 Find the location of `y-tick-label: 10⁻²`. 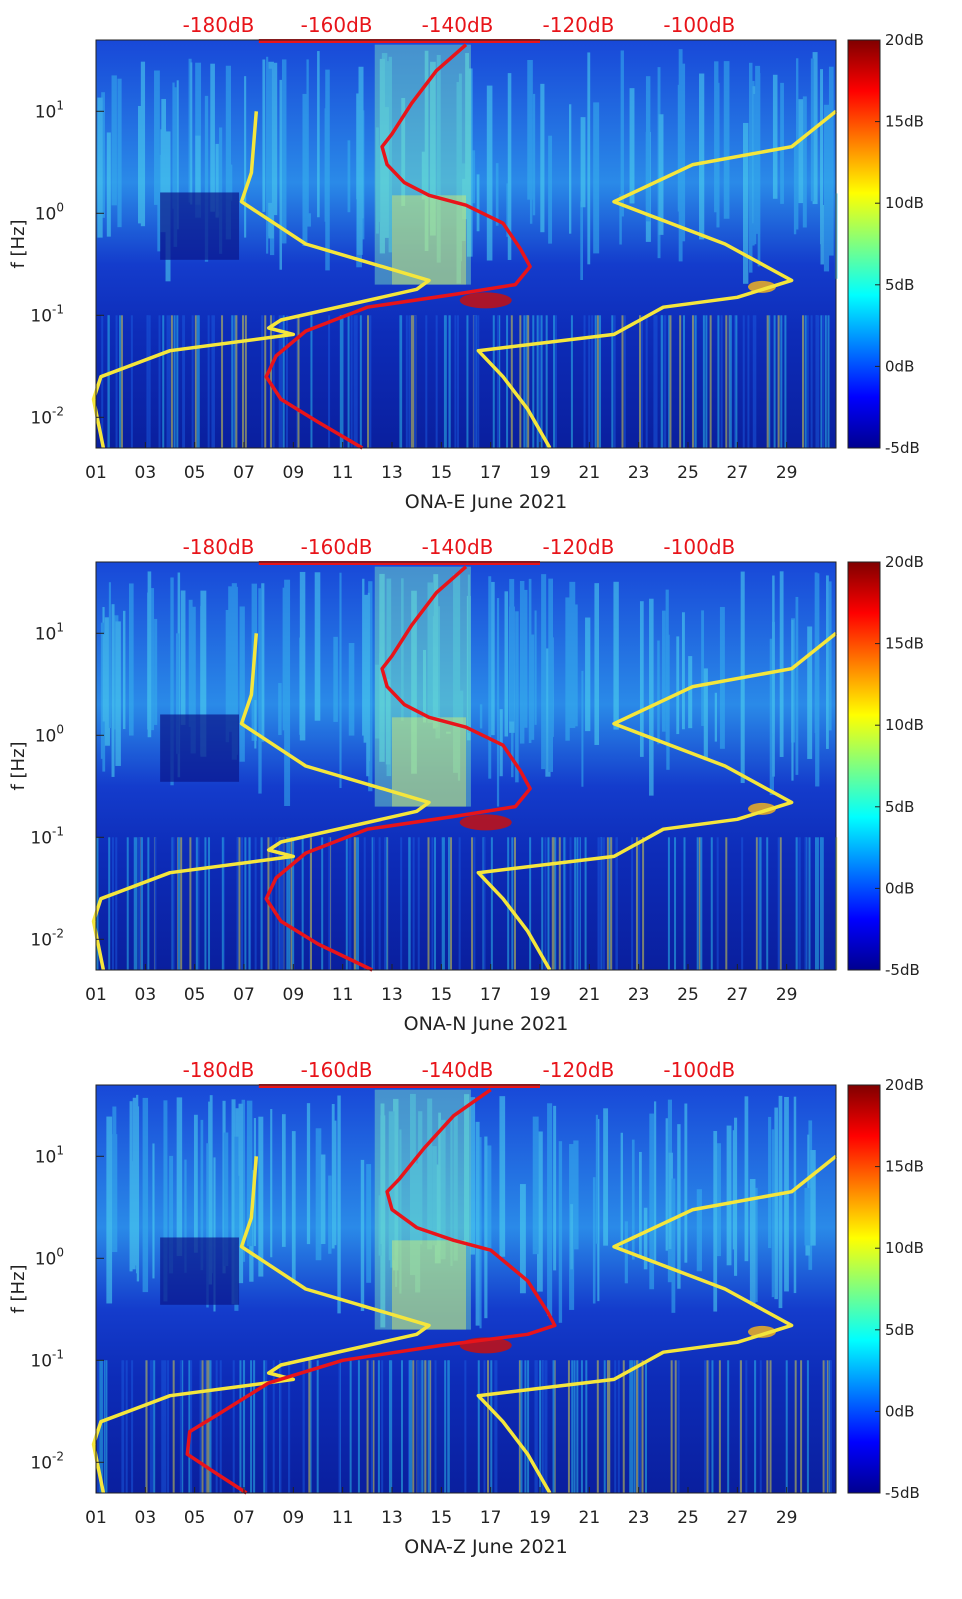

y-tick-label: 10⁻² is located at coordinates (47, 1461).